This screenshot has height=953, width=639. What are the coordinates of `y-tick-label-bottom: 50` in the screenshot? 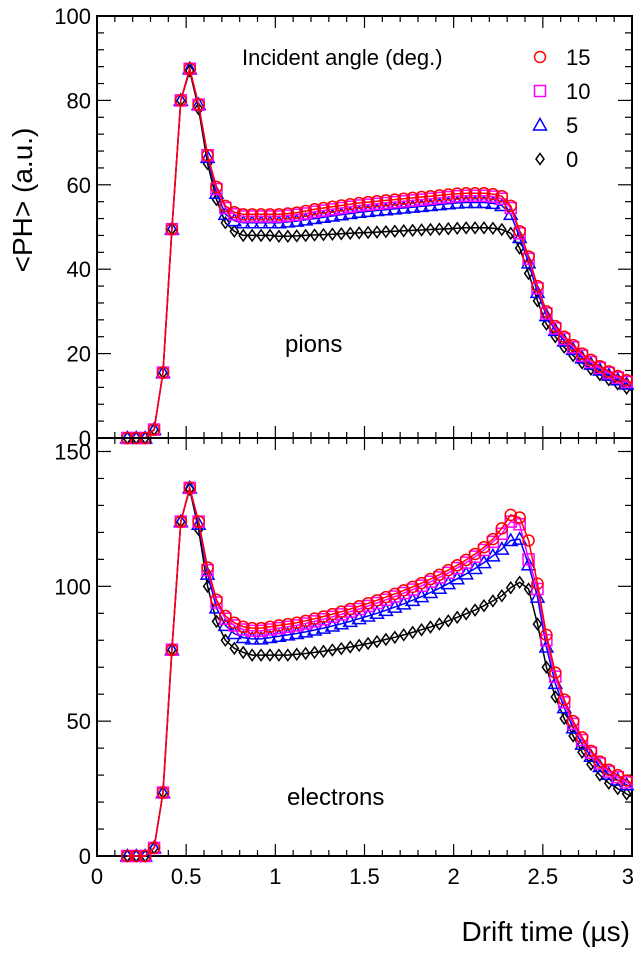 It's located at (79, 721).